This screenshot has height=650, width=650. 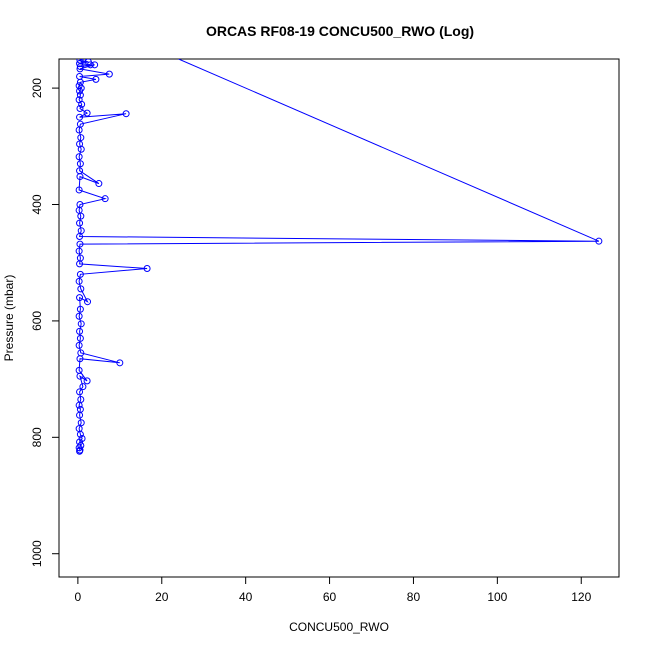 I want to click on x-axis-label: CONCU500_RWO, so click(x=339, y=627).